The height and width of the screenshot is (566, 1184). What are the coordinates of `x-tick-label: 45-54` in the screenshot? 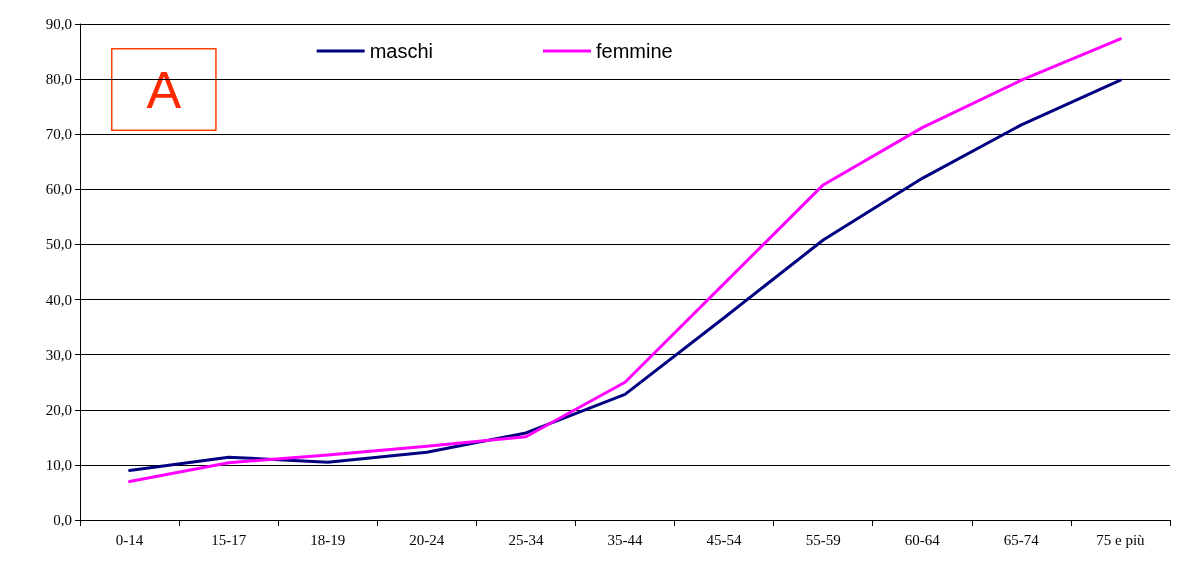 It's located at (724, 539).